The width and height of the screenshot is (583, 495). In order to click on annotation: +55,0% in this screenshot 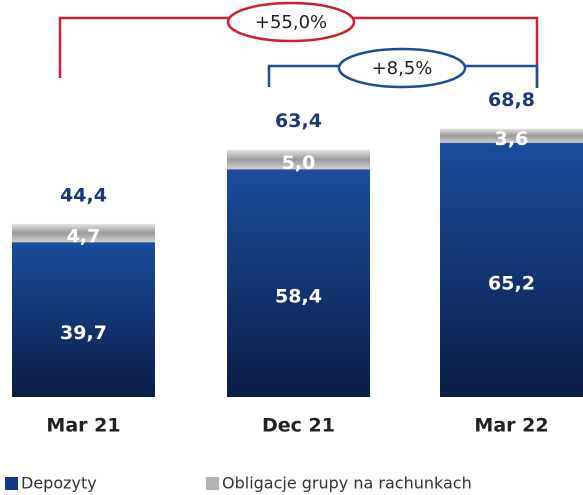, I will do `click(291, 22)`.